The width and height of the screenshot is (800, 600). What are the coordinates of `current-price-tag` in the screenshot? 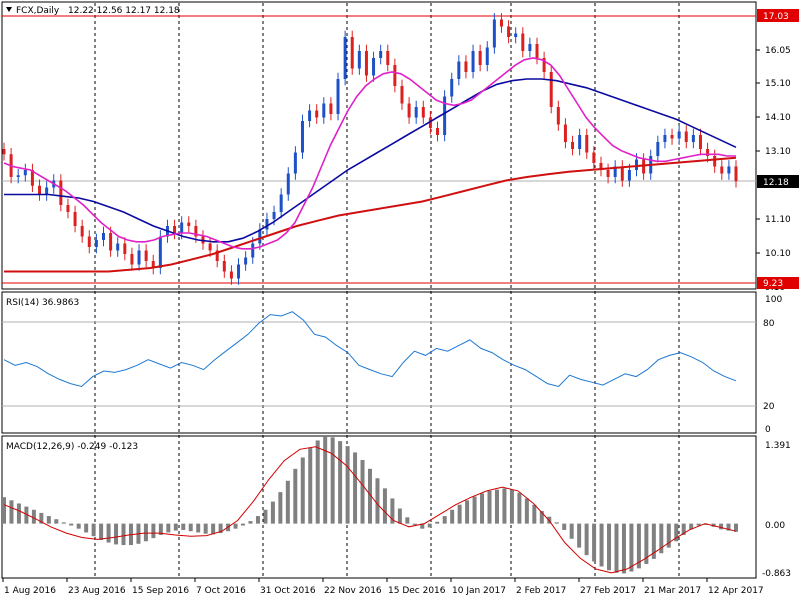 It's located at (778, 181).